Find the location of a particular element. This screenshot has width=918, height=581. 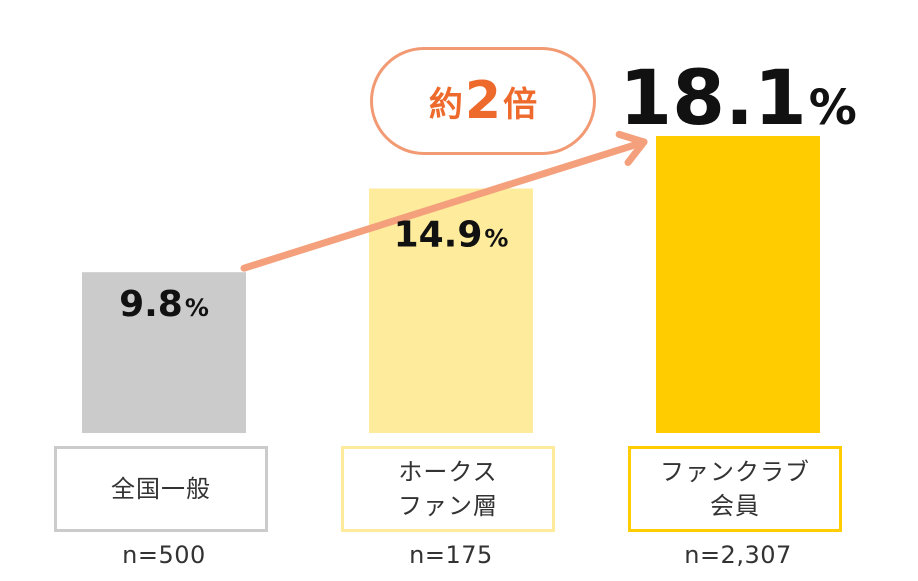

callout-suffix: 倍 is located at coordinates (520, 104).